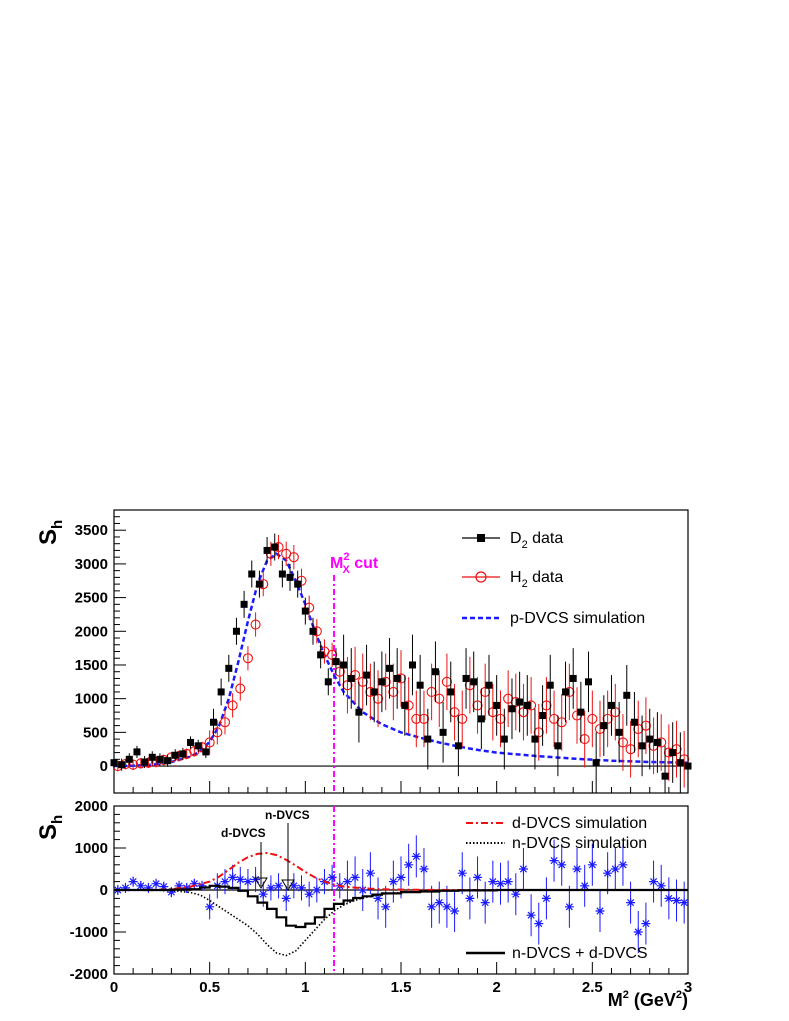  What do you see at coordinates (481, 538) in the screenshot?
I see `filled-square-marker-icon` at bounding box center [481, 538].